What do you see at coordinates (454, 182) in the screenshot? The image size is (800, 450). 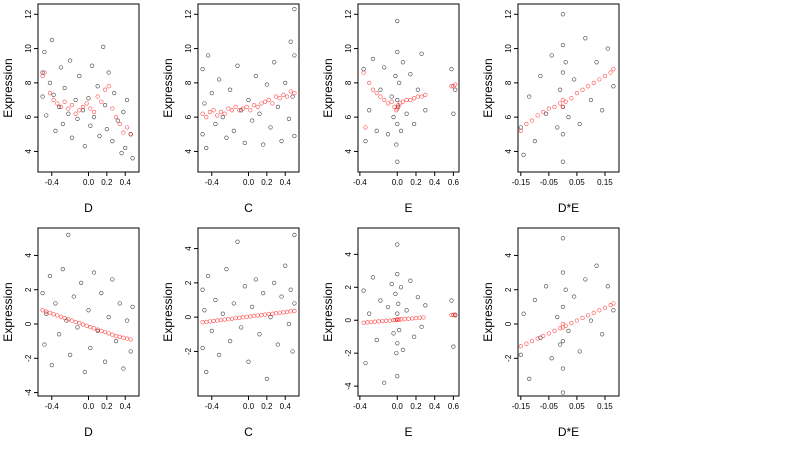 I see `x-tick-label: 0.6` at bounding box center [454, 182].